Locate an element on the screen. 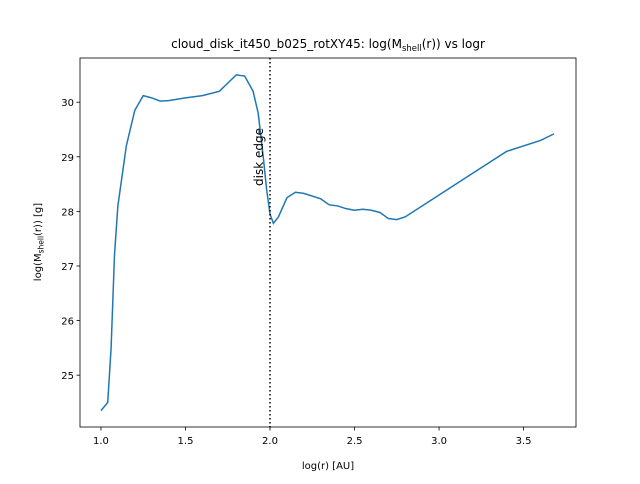 The height and width of the screenshot is (484, 640). y-tick-label: 25 is located at coordinates (67, 376).